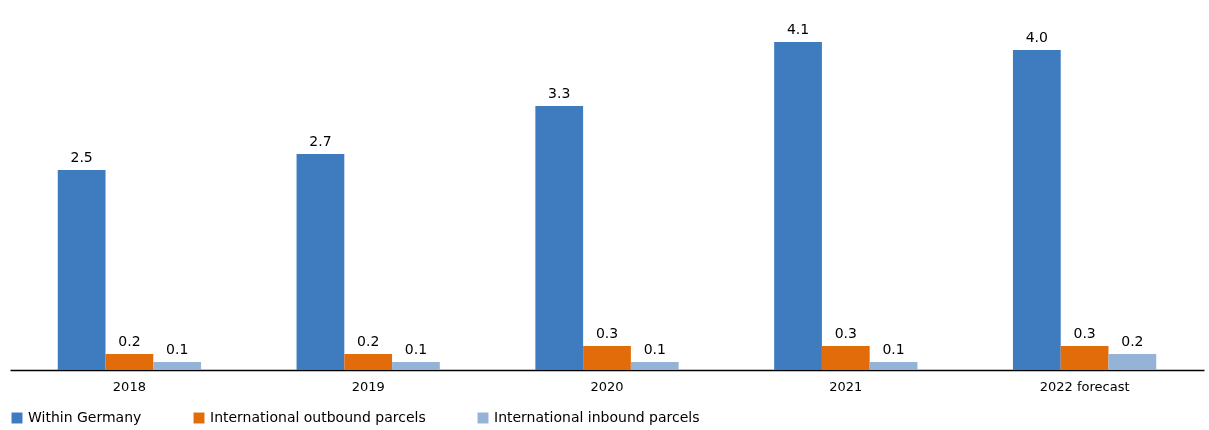  What do you see at coordinates (320, 141) in the screenshot?
I see `data-label: 2.7` at bounding box center [320, 141].